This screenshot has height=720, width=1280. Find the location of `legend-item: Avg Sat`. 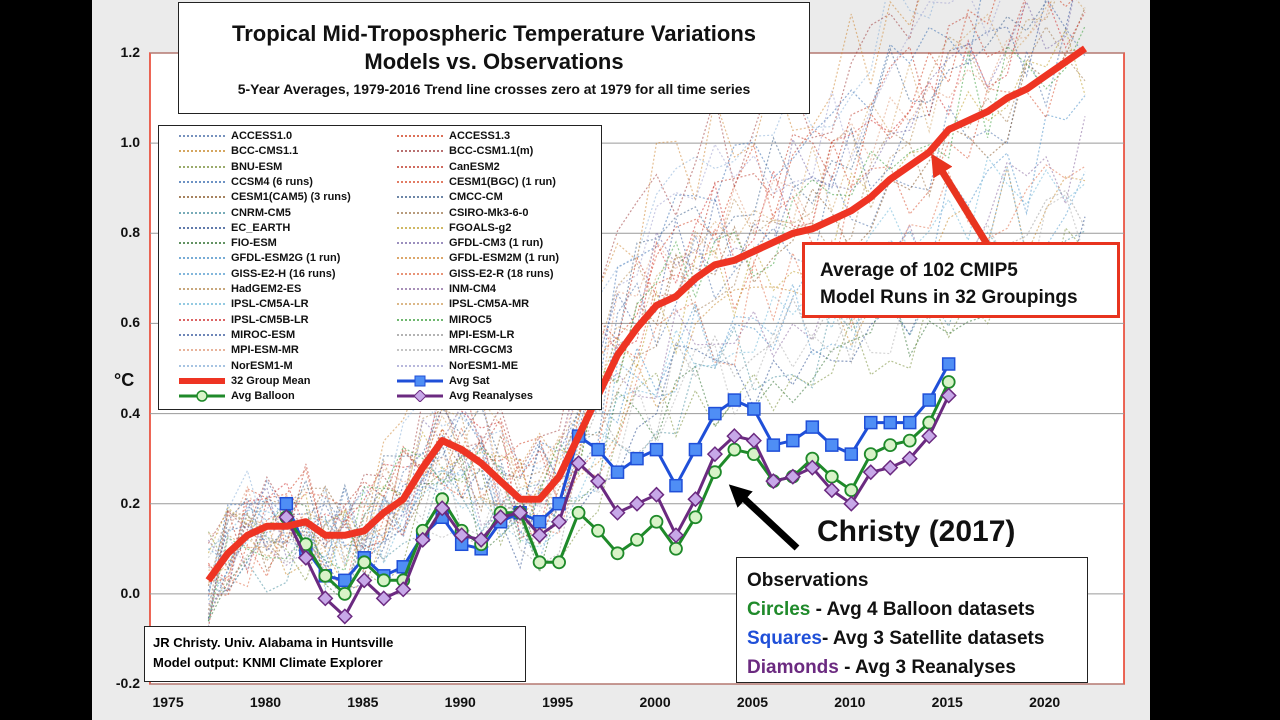

legend-item: Avg Sat is located at coordinates (443, 381).